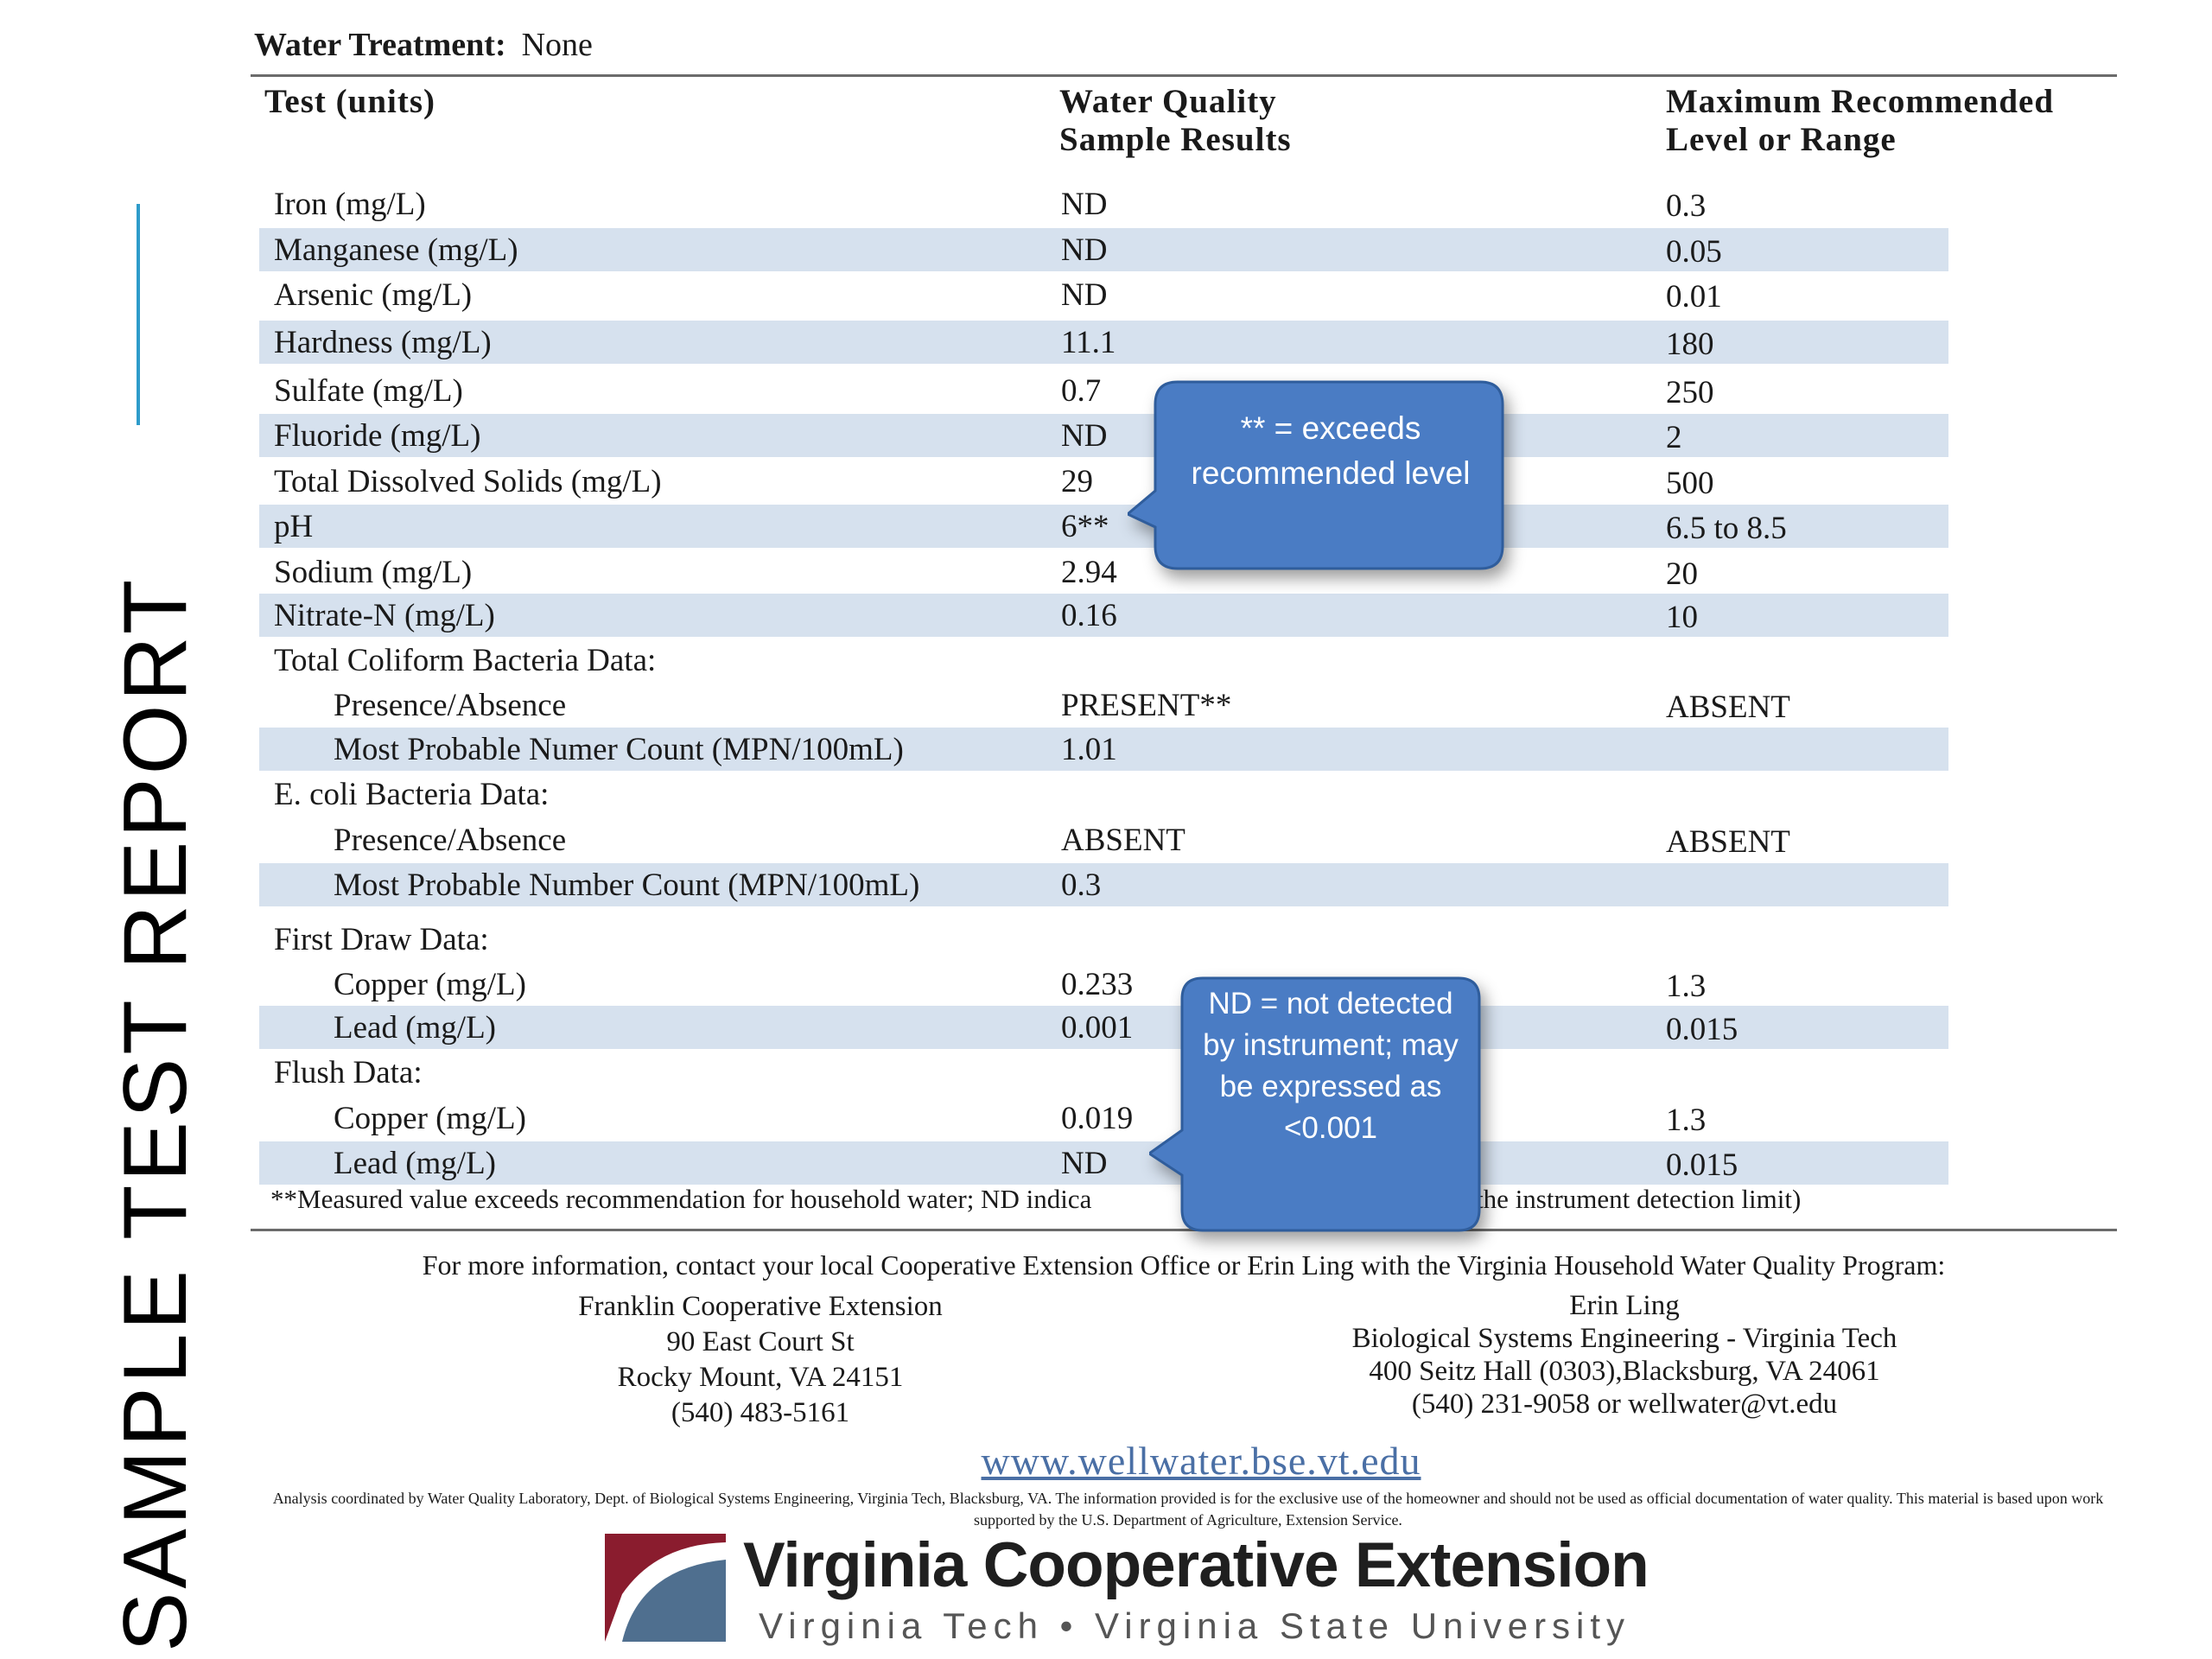 The height and width of the screenshot is (1659, 2212). What do you see at coordinates (1085, 526) in the screenshot?
I see `result-cell: 6**` at bounding box center [1085, 526].